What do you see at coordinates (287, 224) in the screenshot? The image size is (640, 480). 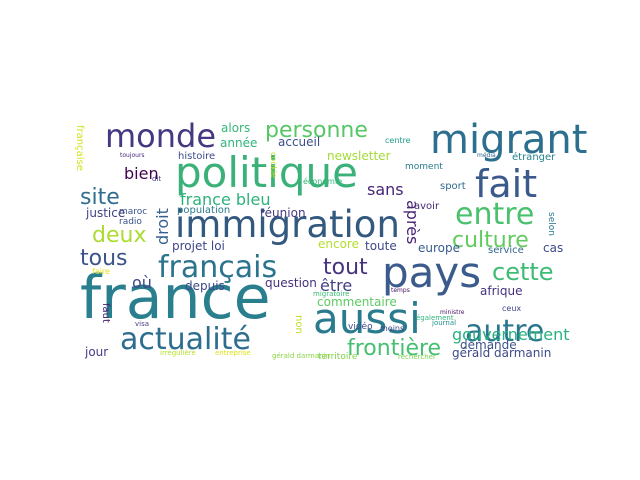 I see `word: immigration` at bounding box center [287, 224].